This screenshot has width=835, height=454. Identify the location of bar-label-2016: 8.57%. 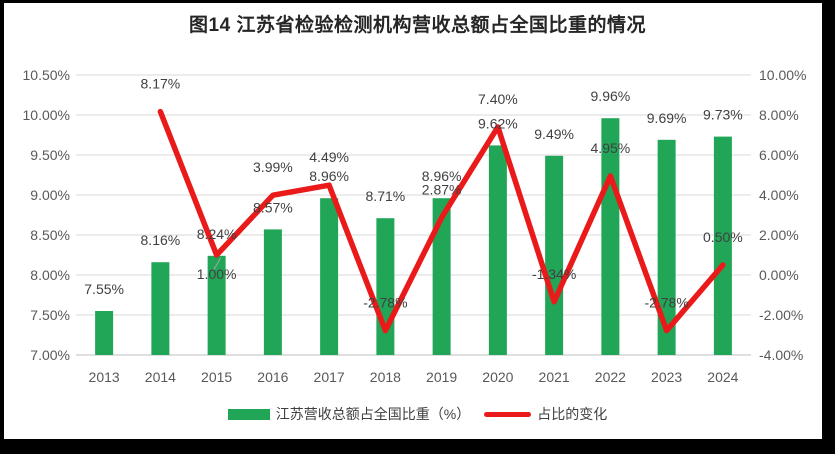
(273, 207).